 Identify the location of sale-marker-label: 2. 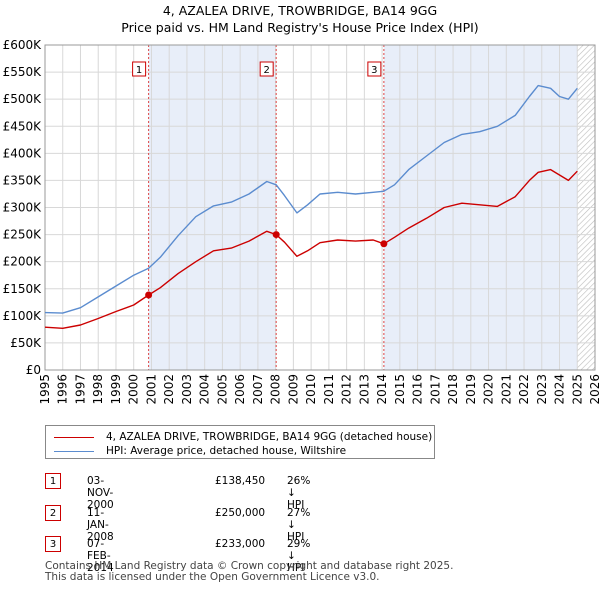
(266, 70).